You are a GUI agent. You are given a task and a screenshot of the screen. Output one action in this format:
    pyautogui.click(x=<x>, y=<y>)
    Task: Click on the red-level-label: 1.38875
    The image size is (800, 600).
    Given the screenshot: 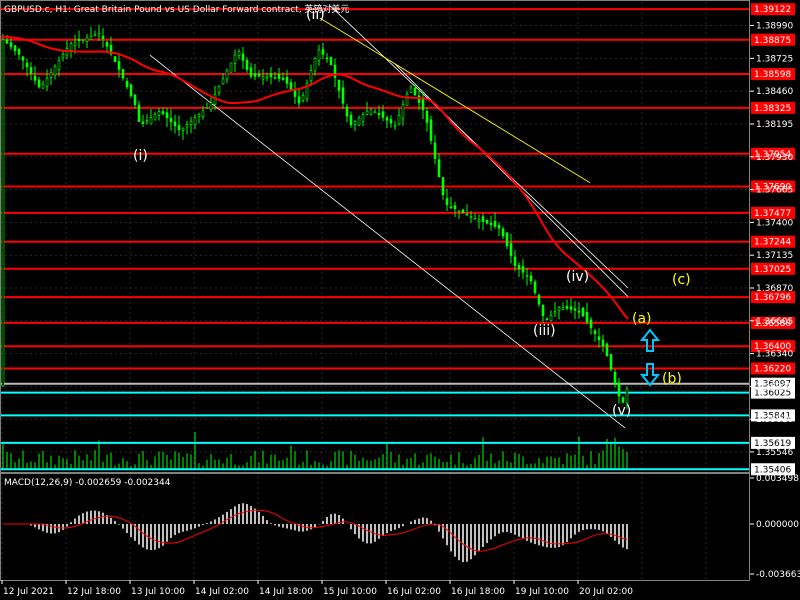 What is the action you would take?
    pyautogui.click(x=772, y=41)
    